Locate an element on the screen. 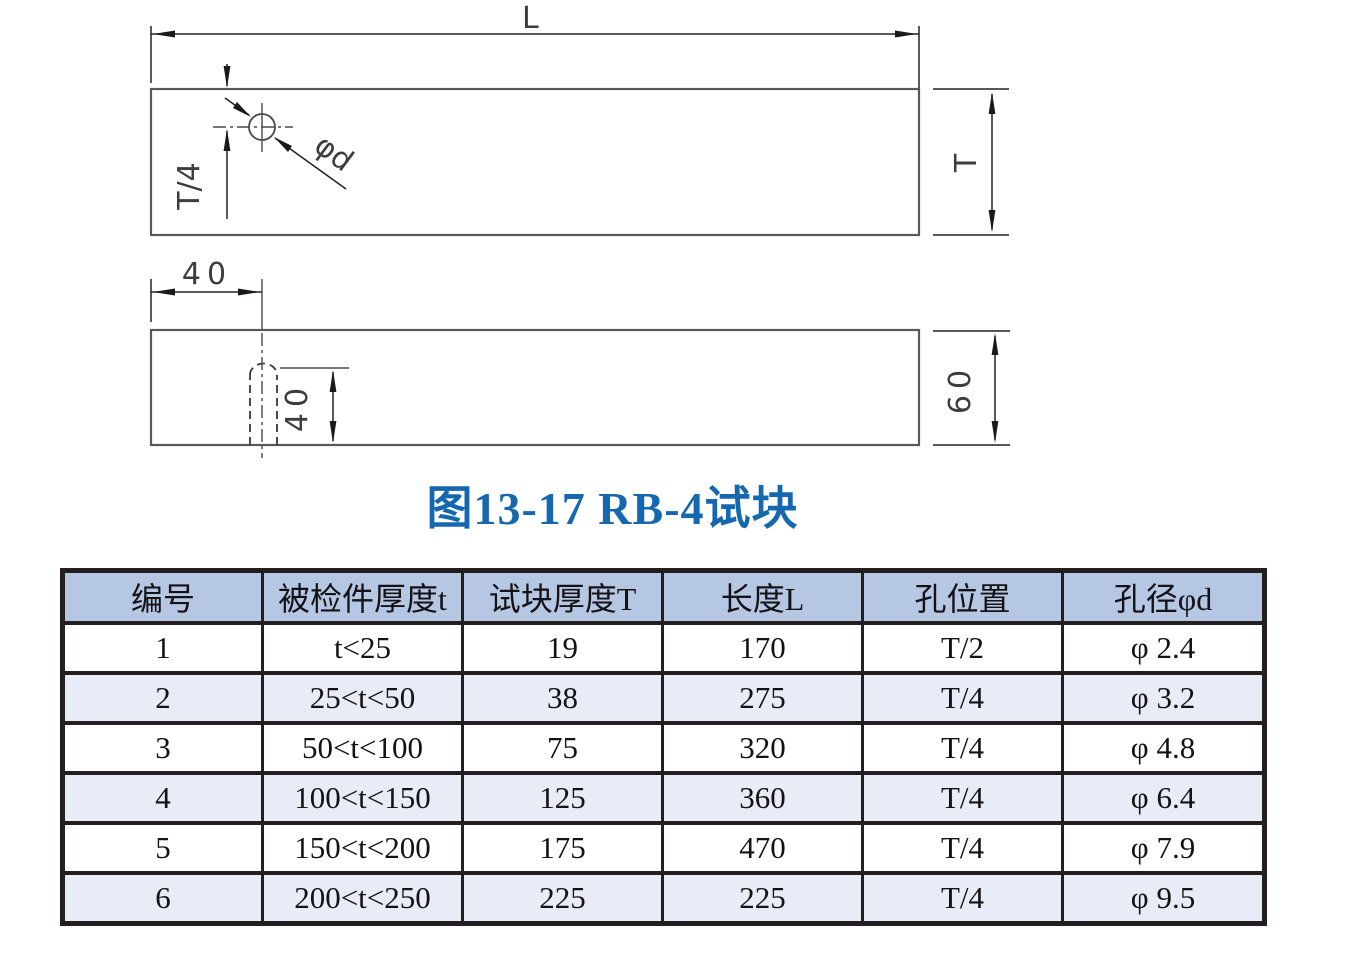 This screenshot has width=1348, height=970. table-row: 4 100<t<150 125 360 T/4 φ 6.4 is located at coordinates (663, 798).